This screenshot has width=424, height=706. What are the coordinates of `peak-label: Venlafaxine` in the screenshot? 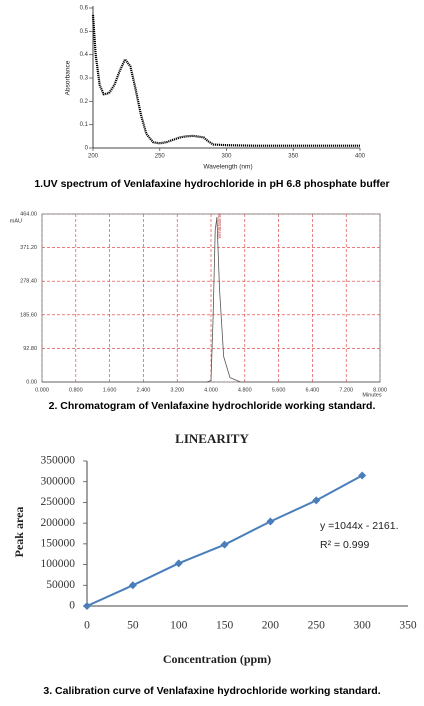 It's located at (220, 226).